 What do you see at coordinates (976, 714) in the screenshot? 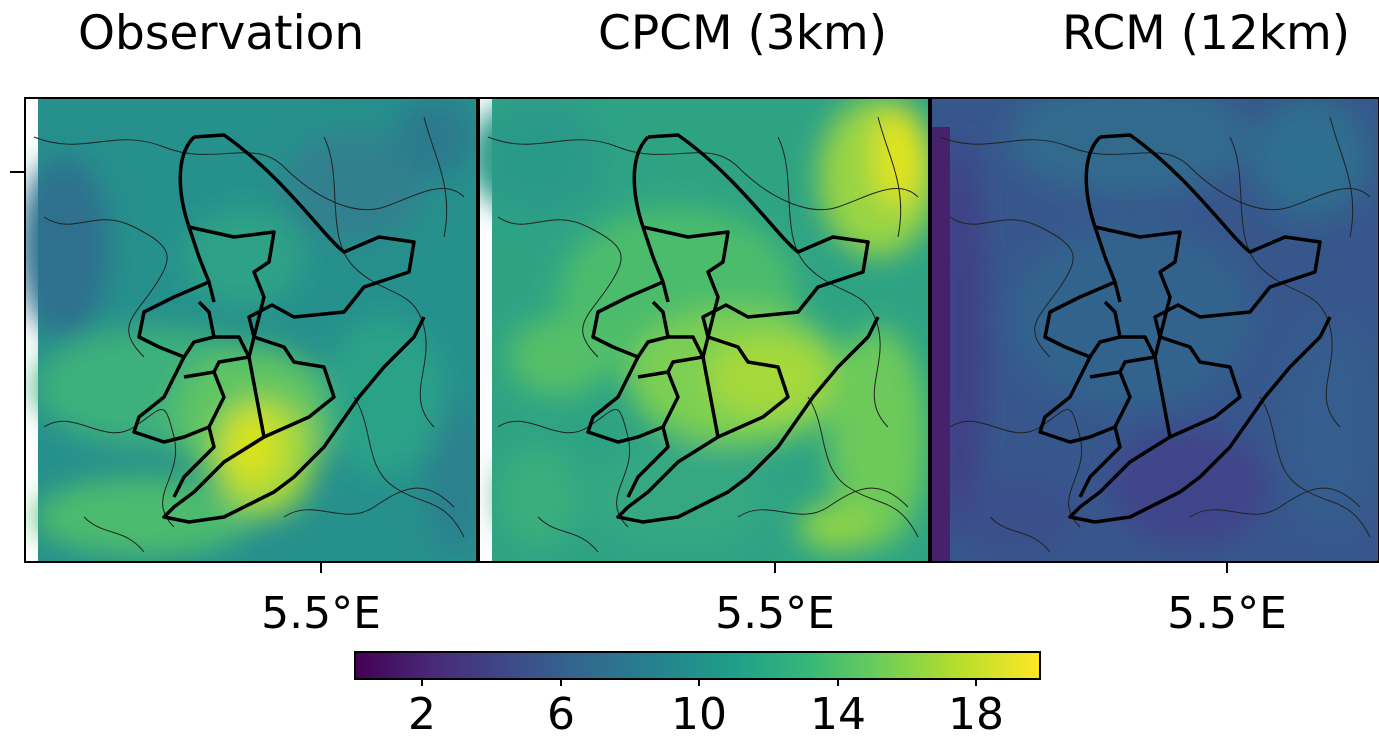
I see `colorbar-tick-label-18: 18` at bounding box center [976, 714].